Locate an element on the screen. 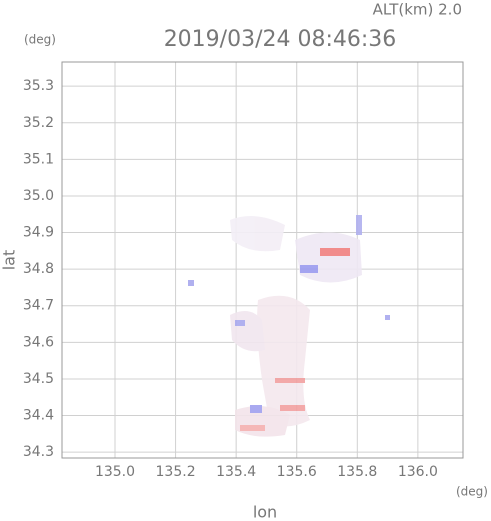 This screenshot has width=491, height=521. y-tick-label: 34.7 is located at coordinates (38, 306).